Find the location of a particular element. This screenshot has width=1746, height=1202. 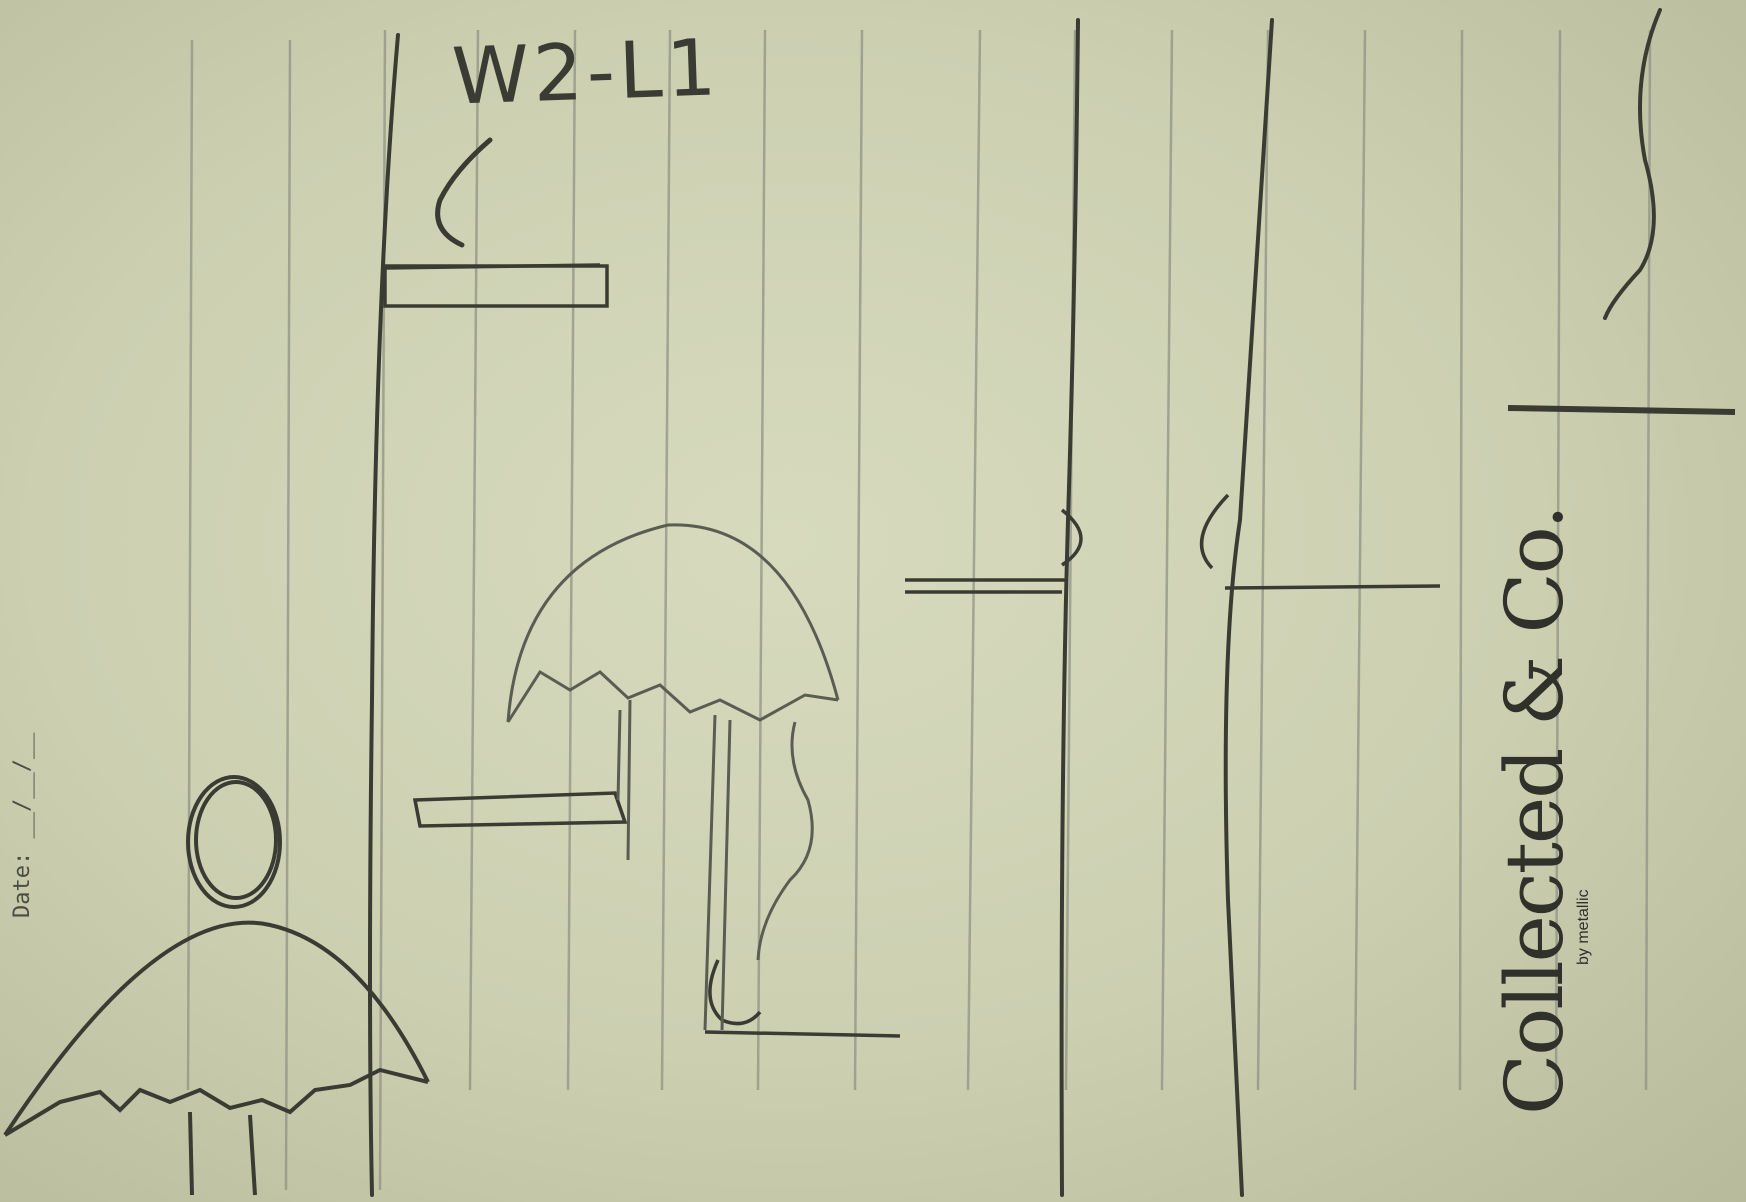

page-title: W2-L1 is located at coordinates (586, 73).